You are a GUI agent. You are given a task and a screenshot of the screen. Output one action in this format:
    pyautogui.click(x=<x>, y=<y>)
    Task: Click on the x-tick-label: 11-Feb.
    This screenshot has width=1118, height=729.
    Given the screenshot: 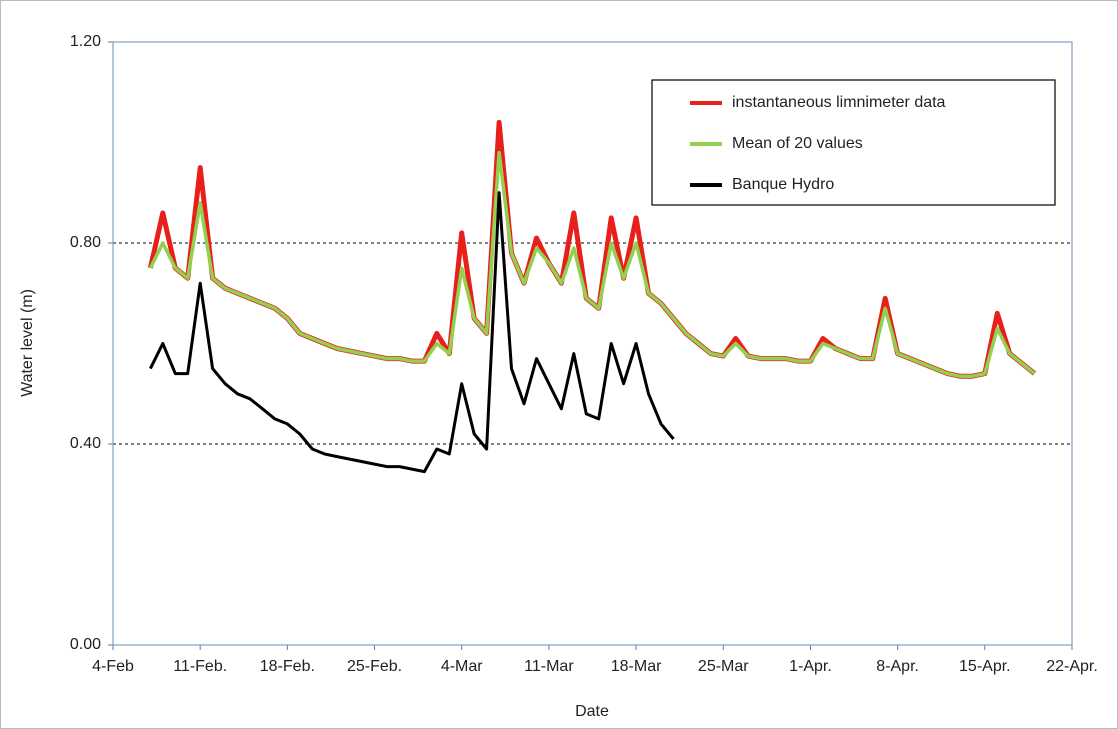 What is the action you would take?
    pyautogui.click(x=200, y=666)
    